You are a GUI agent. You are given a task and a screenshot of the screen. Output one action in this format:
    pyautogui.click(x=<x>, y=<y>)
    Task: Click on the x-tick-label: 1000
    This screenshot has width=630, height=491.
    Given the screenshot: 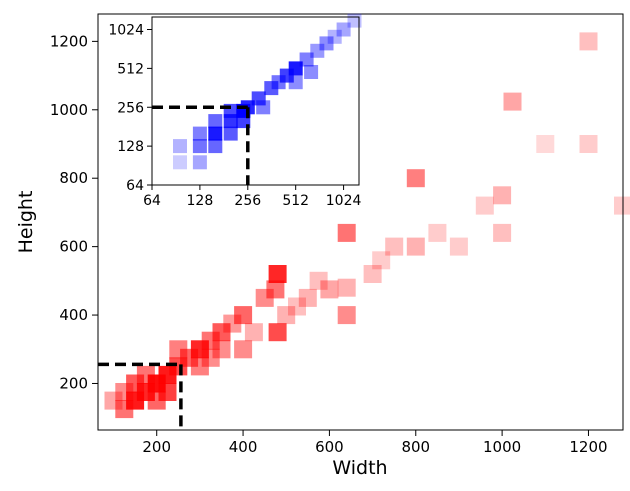 What is the action you would take?
    pyautogui.click(x=502, y=447)
    